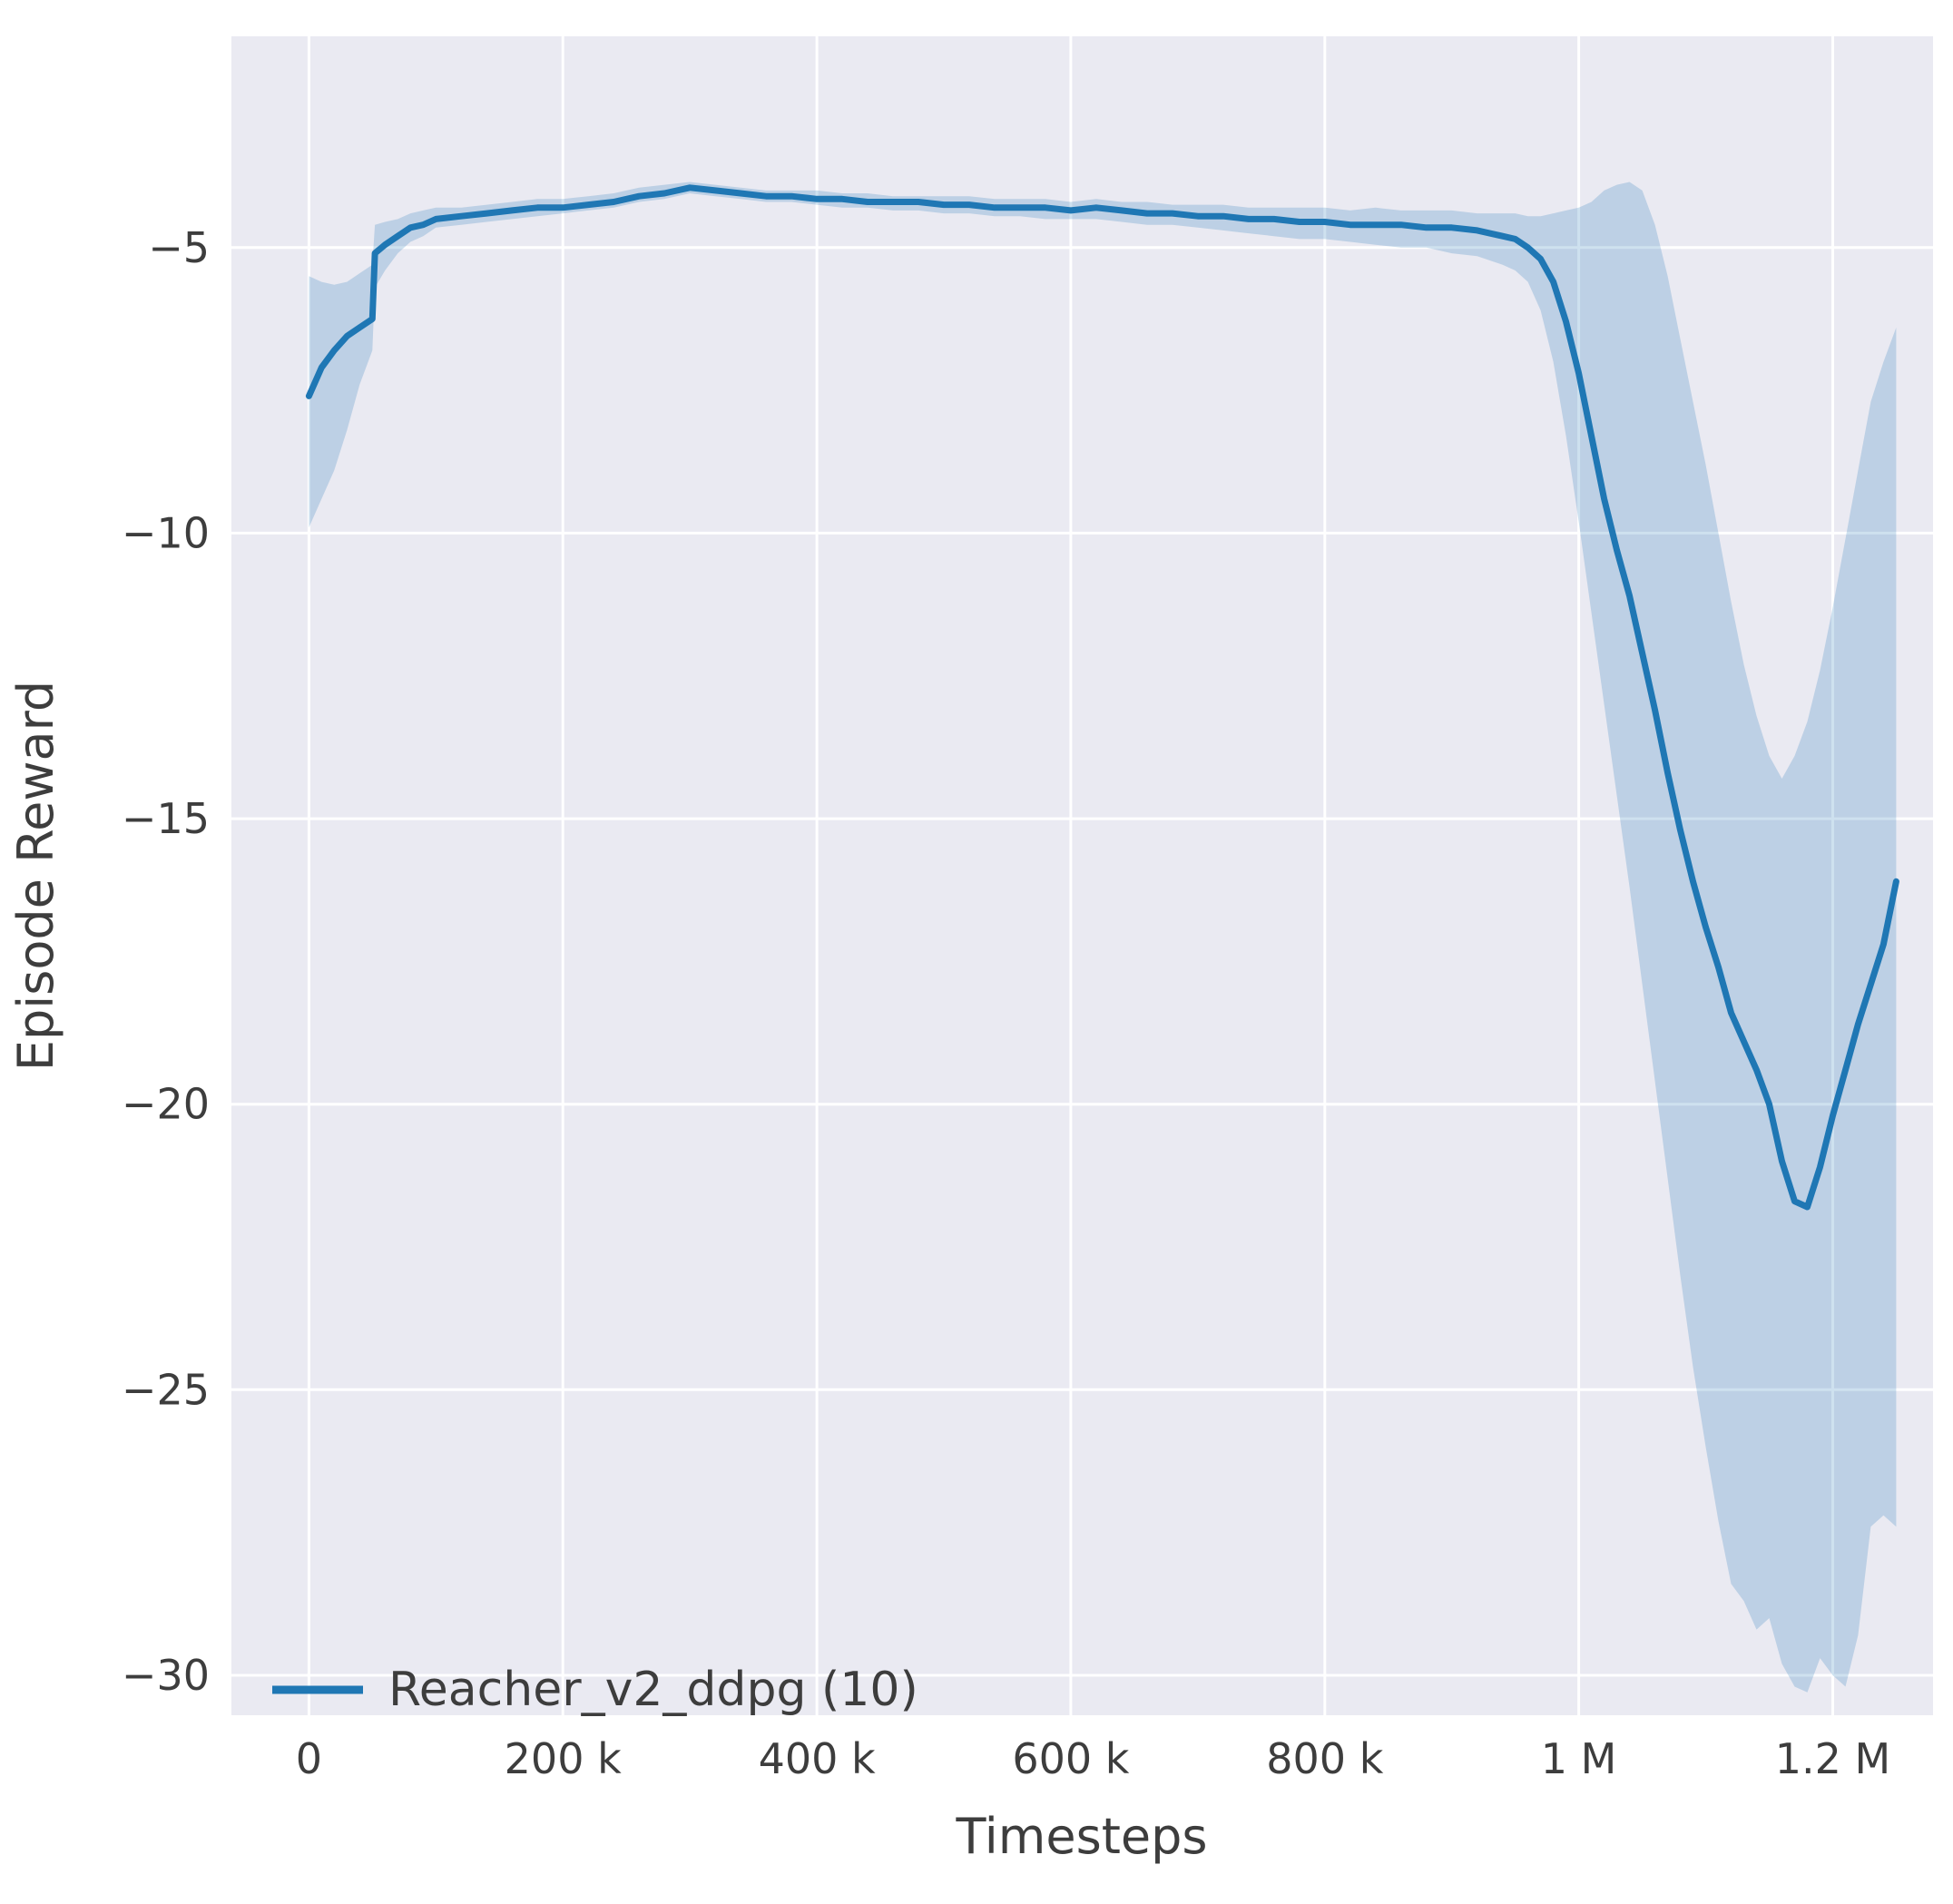 The width and height of the screenshot is (1953, 1904). What do you see at coordinates (35, 876) in the screenshot?
I see `y-axis-label: Episode Reward` at bounding box center [35, 876].